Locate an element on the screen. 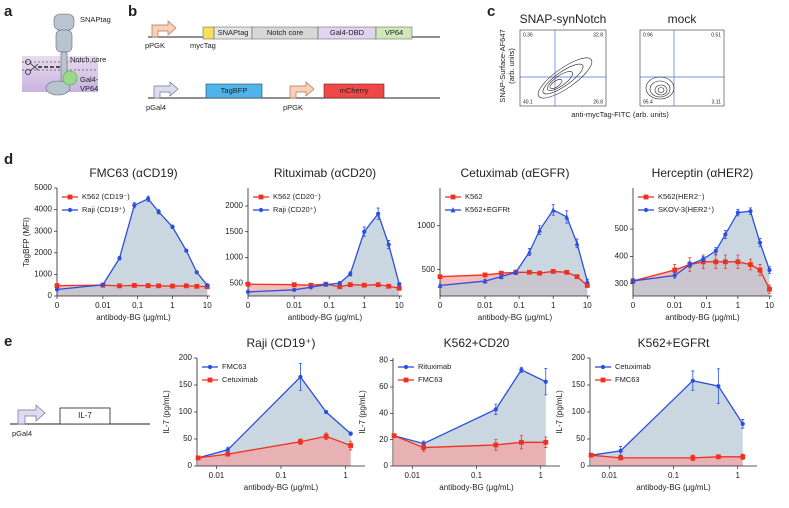 This screenshot has height=508, width=789. x-tick-label: 0 is located at coordinates (248, 305).